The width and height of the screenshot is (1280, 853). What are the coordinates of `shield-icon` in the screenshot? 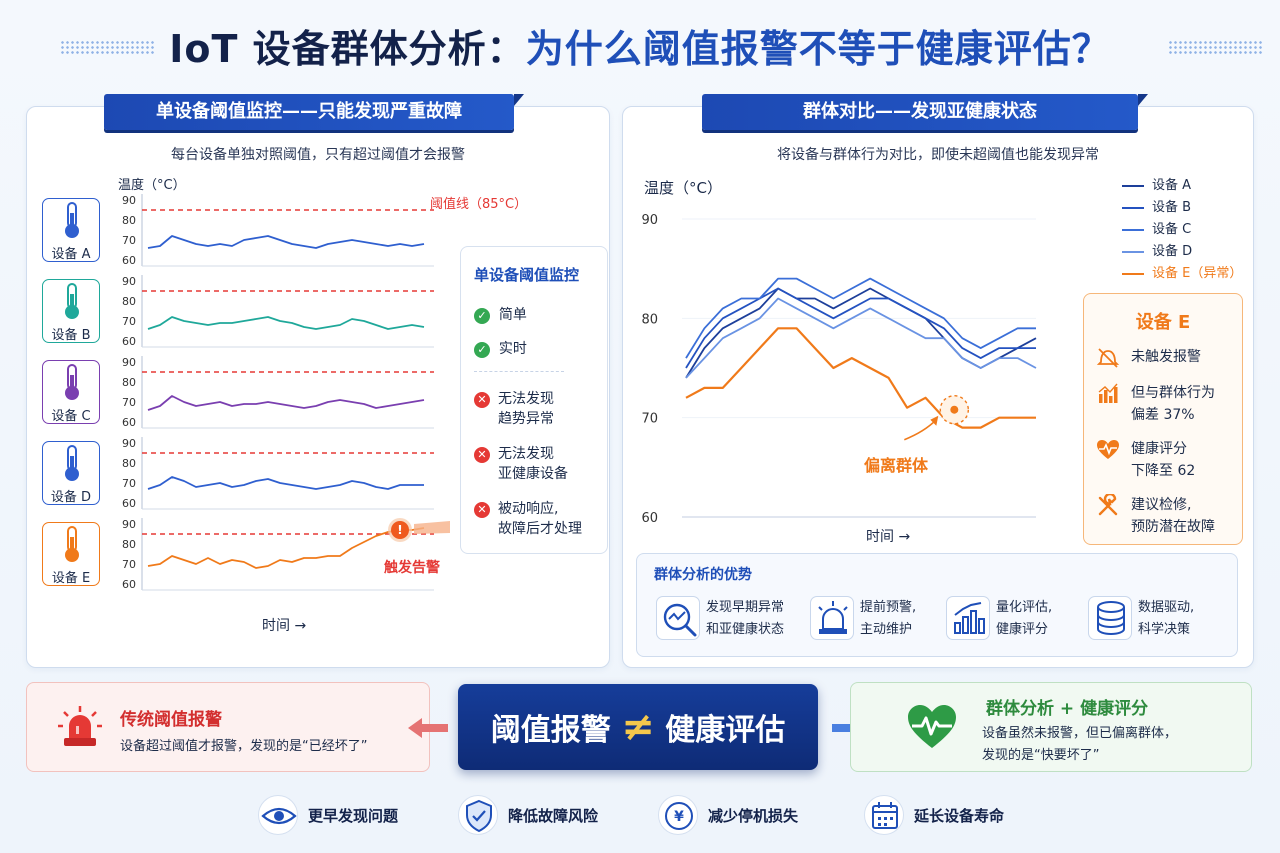 It's located at (479, 816).